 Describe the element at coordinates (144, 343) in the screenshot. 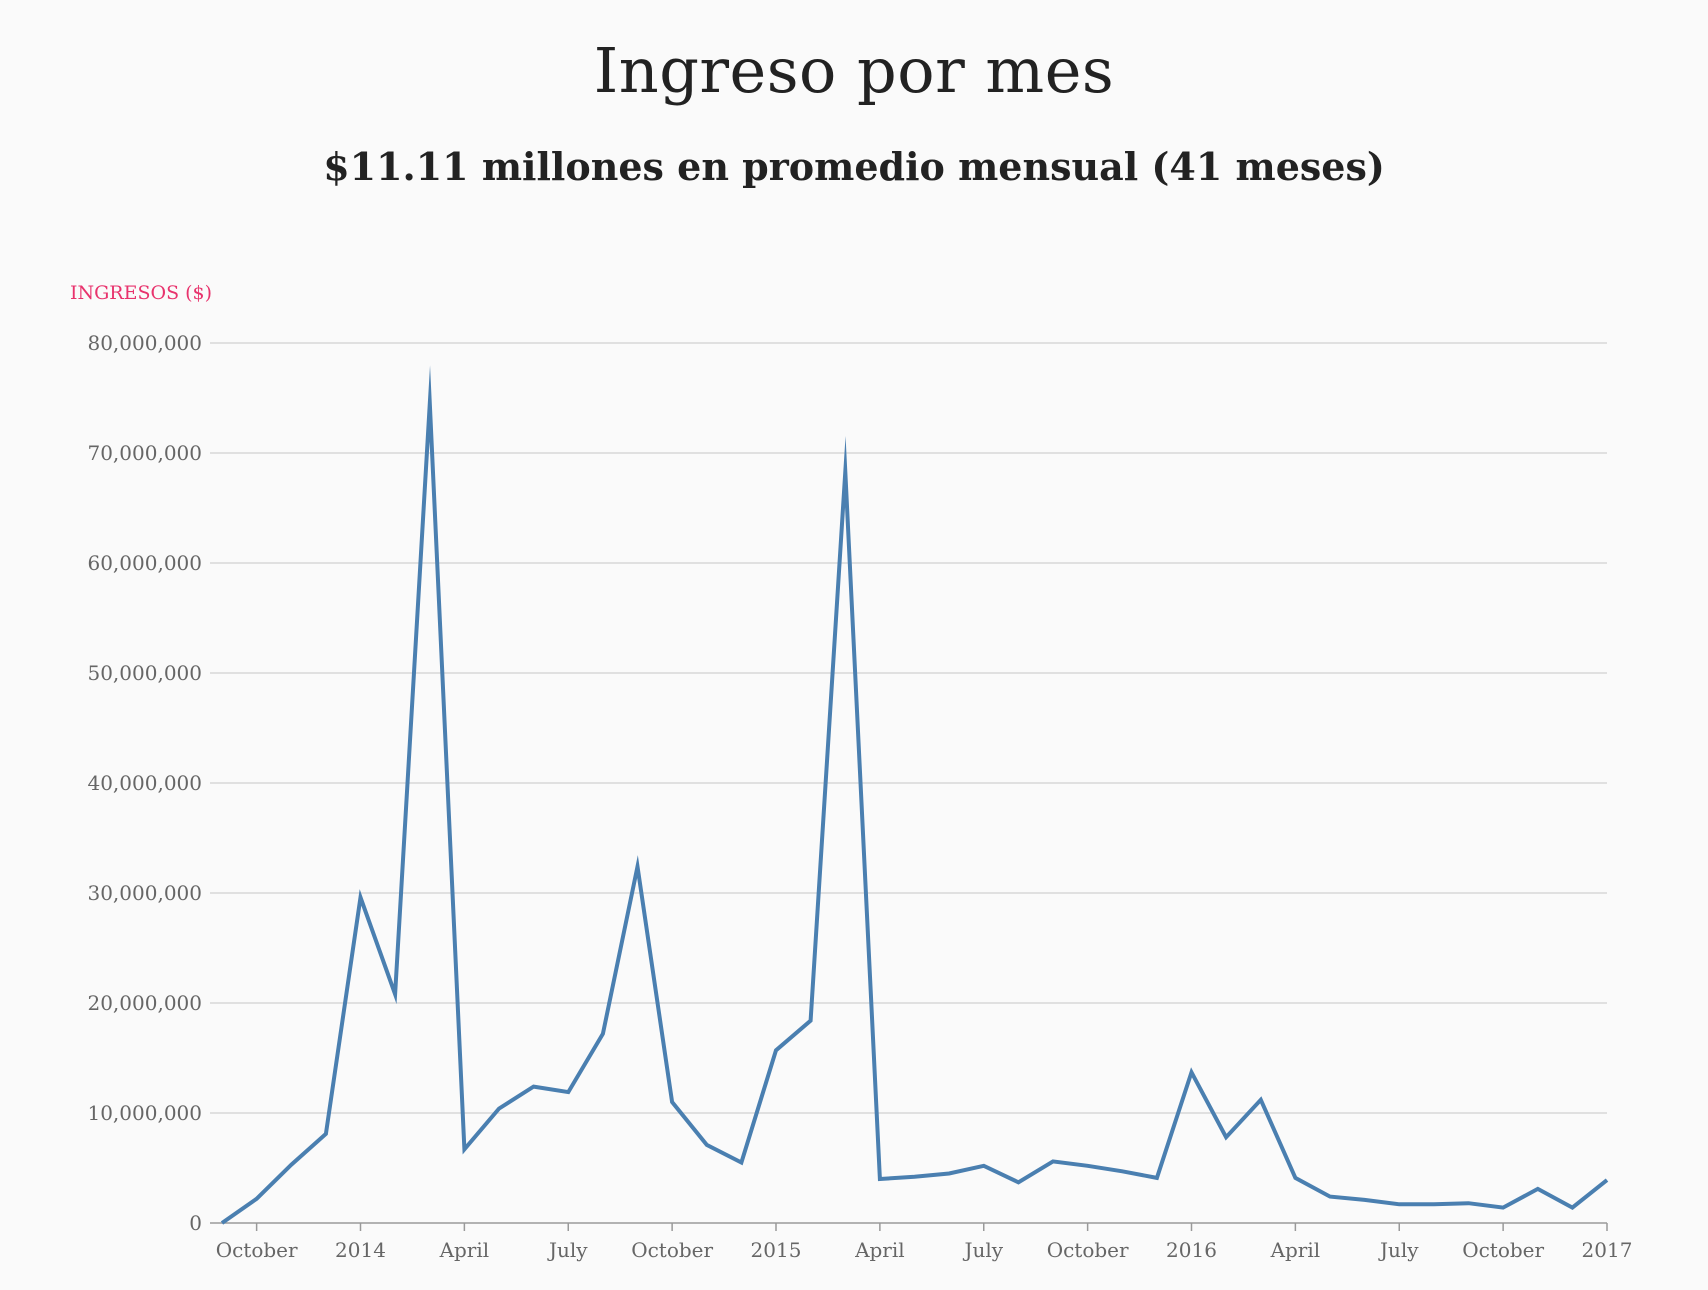

I see `y-tick-label: 80,000,000` at that location.